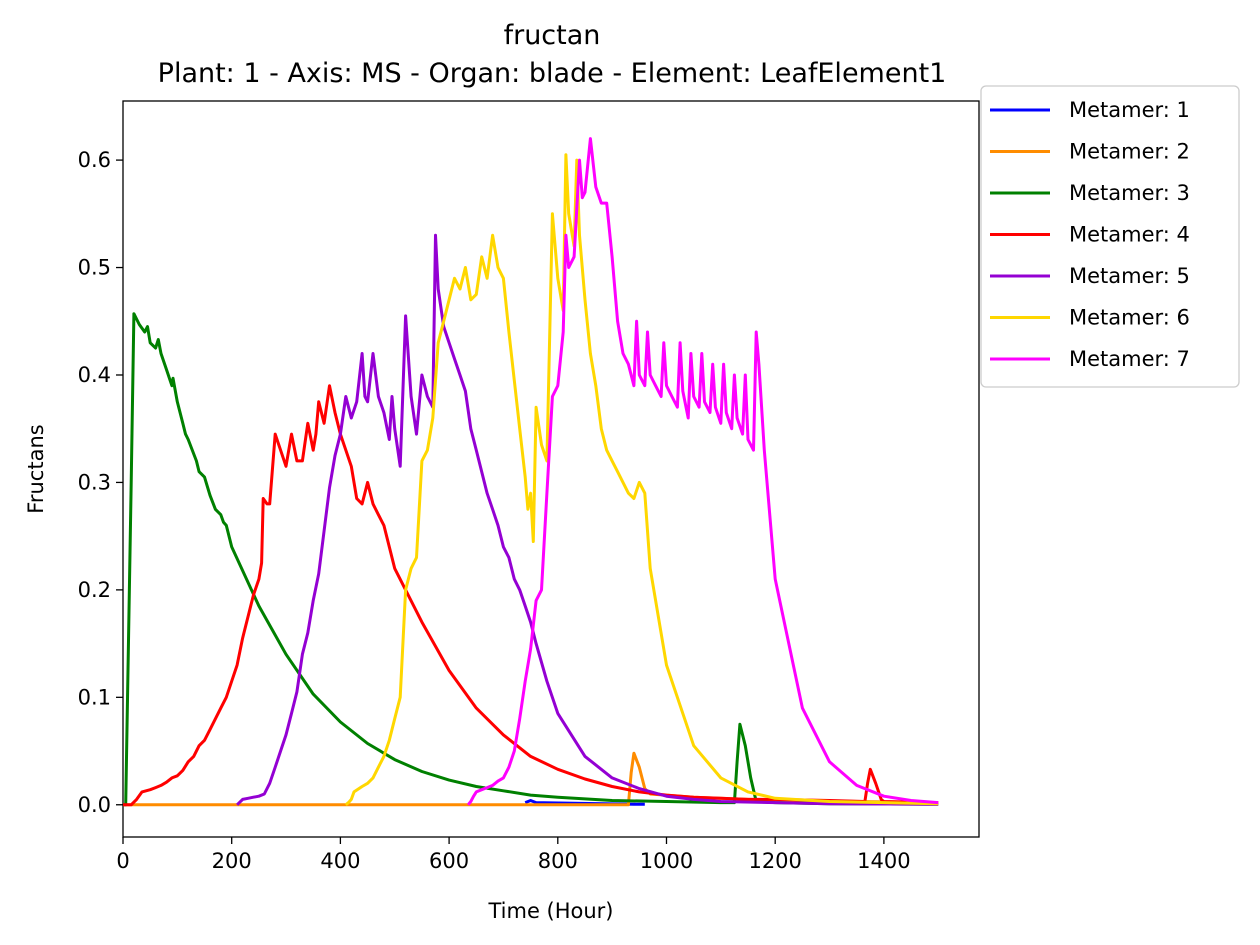  Describe the element at coordinates (449, 861) in the screenshot. I see `x-tick-label: 600` at that location.